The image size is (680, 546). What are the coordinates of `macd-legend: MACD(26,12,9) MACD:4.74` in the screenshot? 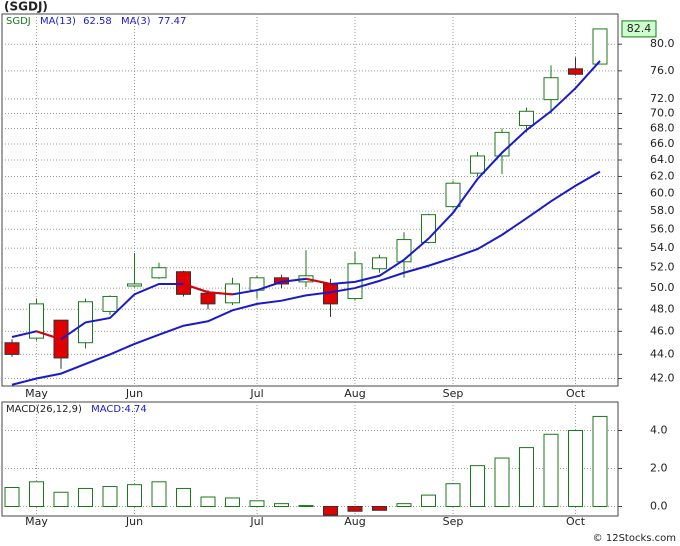 It's located at (76, 409).